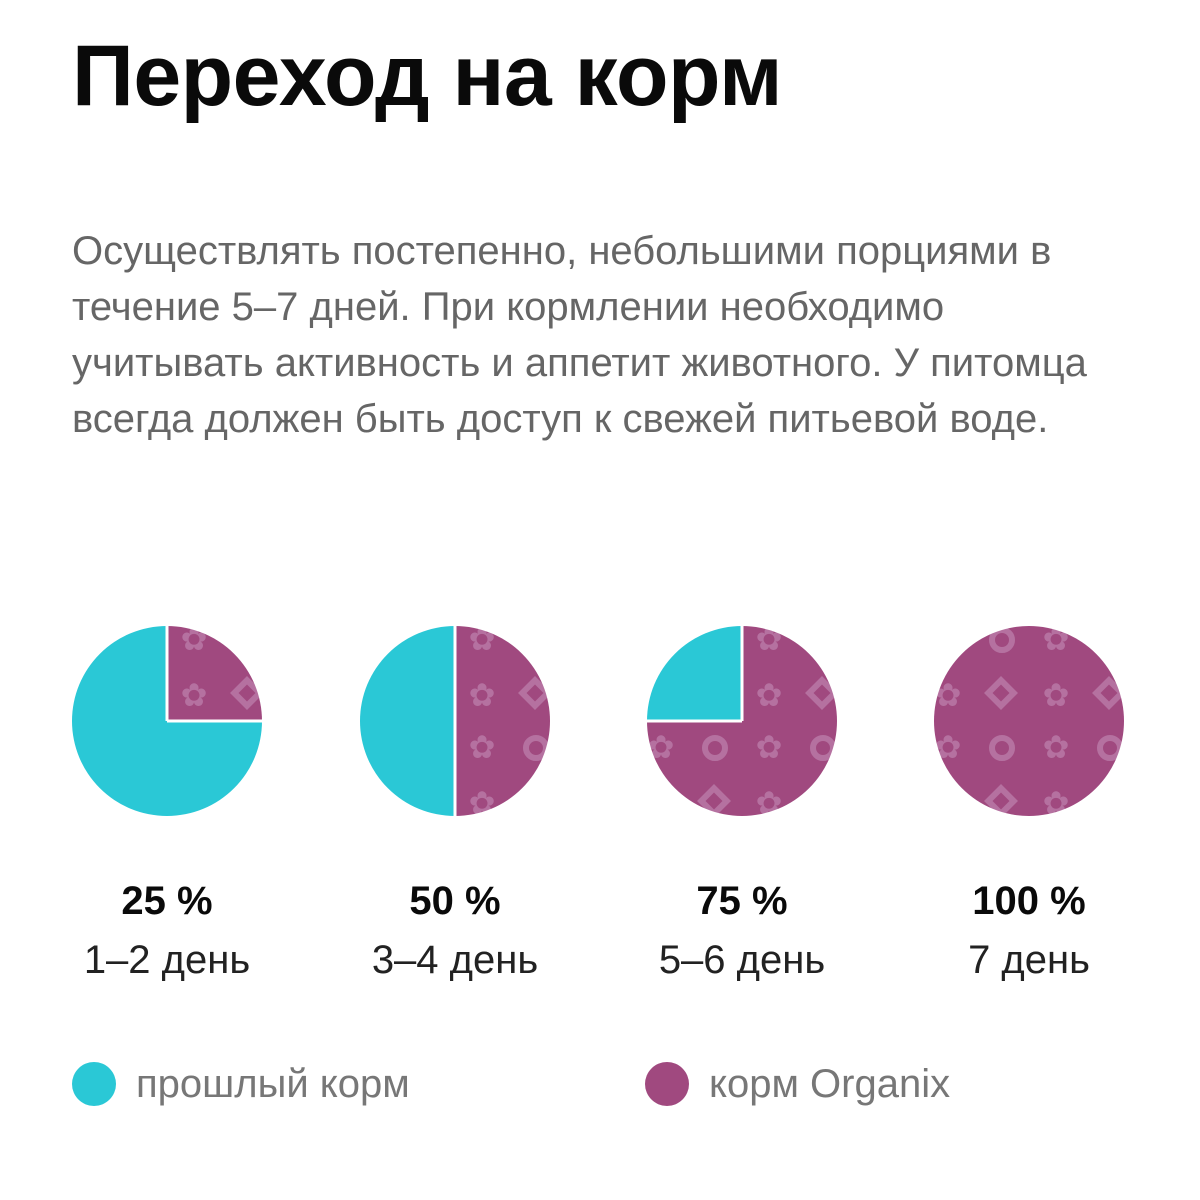  I want to click on legend-swatch-old-food, so click(94, 1084).